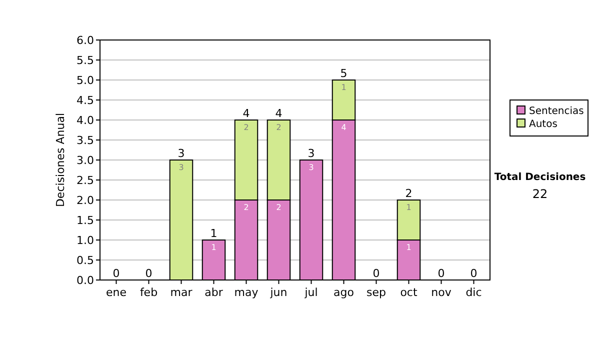  I want to click on x-tick-label: abr, so click(214, 292).